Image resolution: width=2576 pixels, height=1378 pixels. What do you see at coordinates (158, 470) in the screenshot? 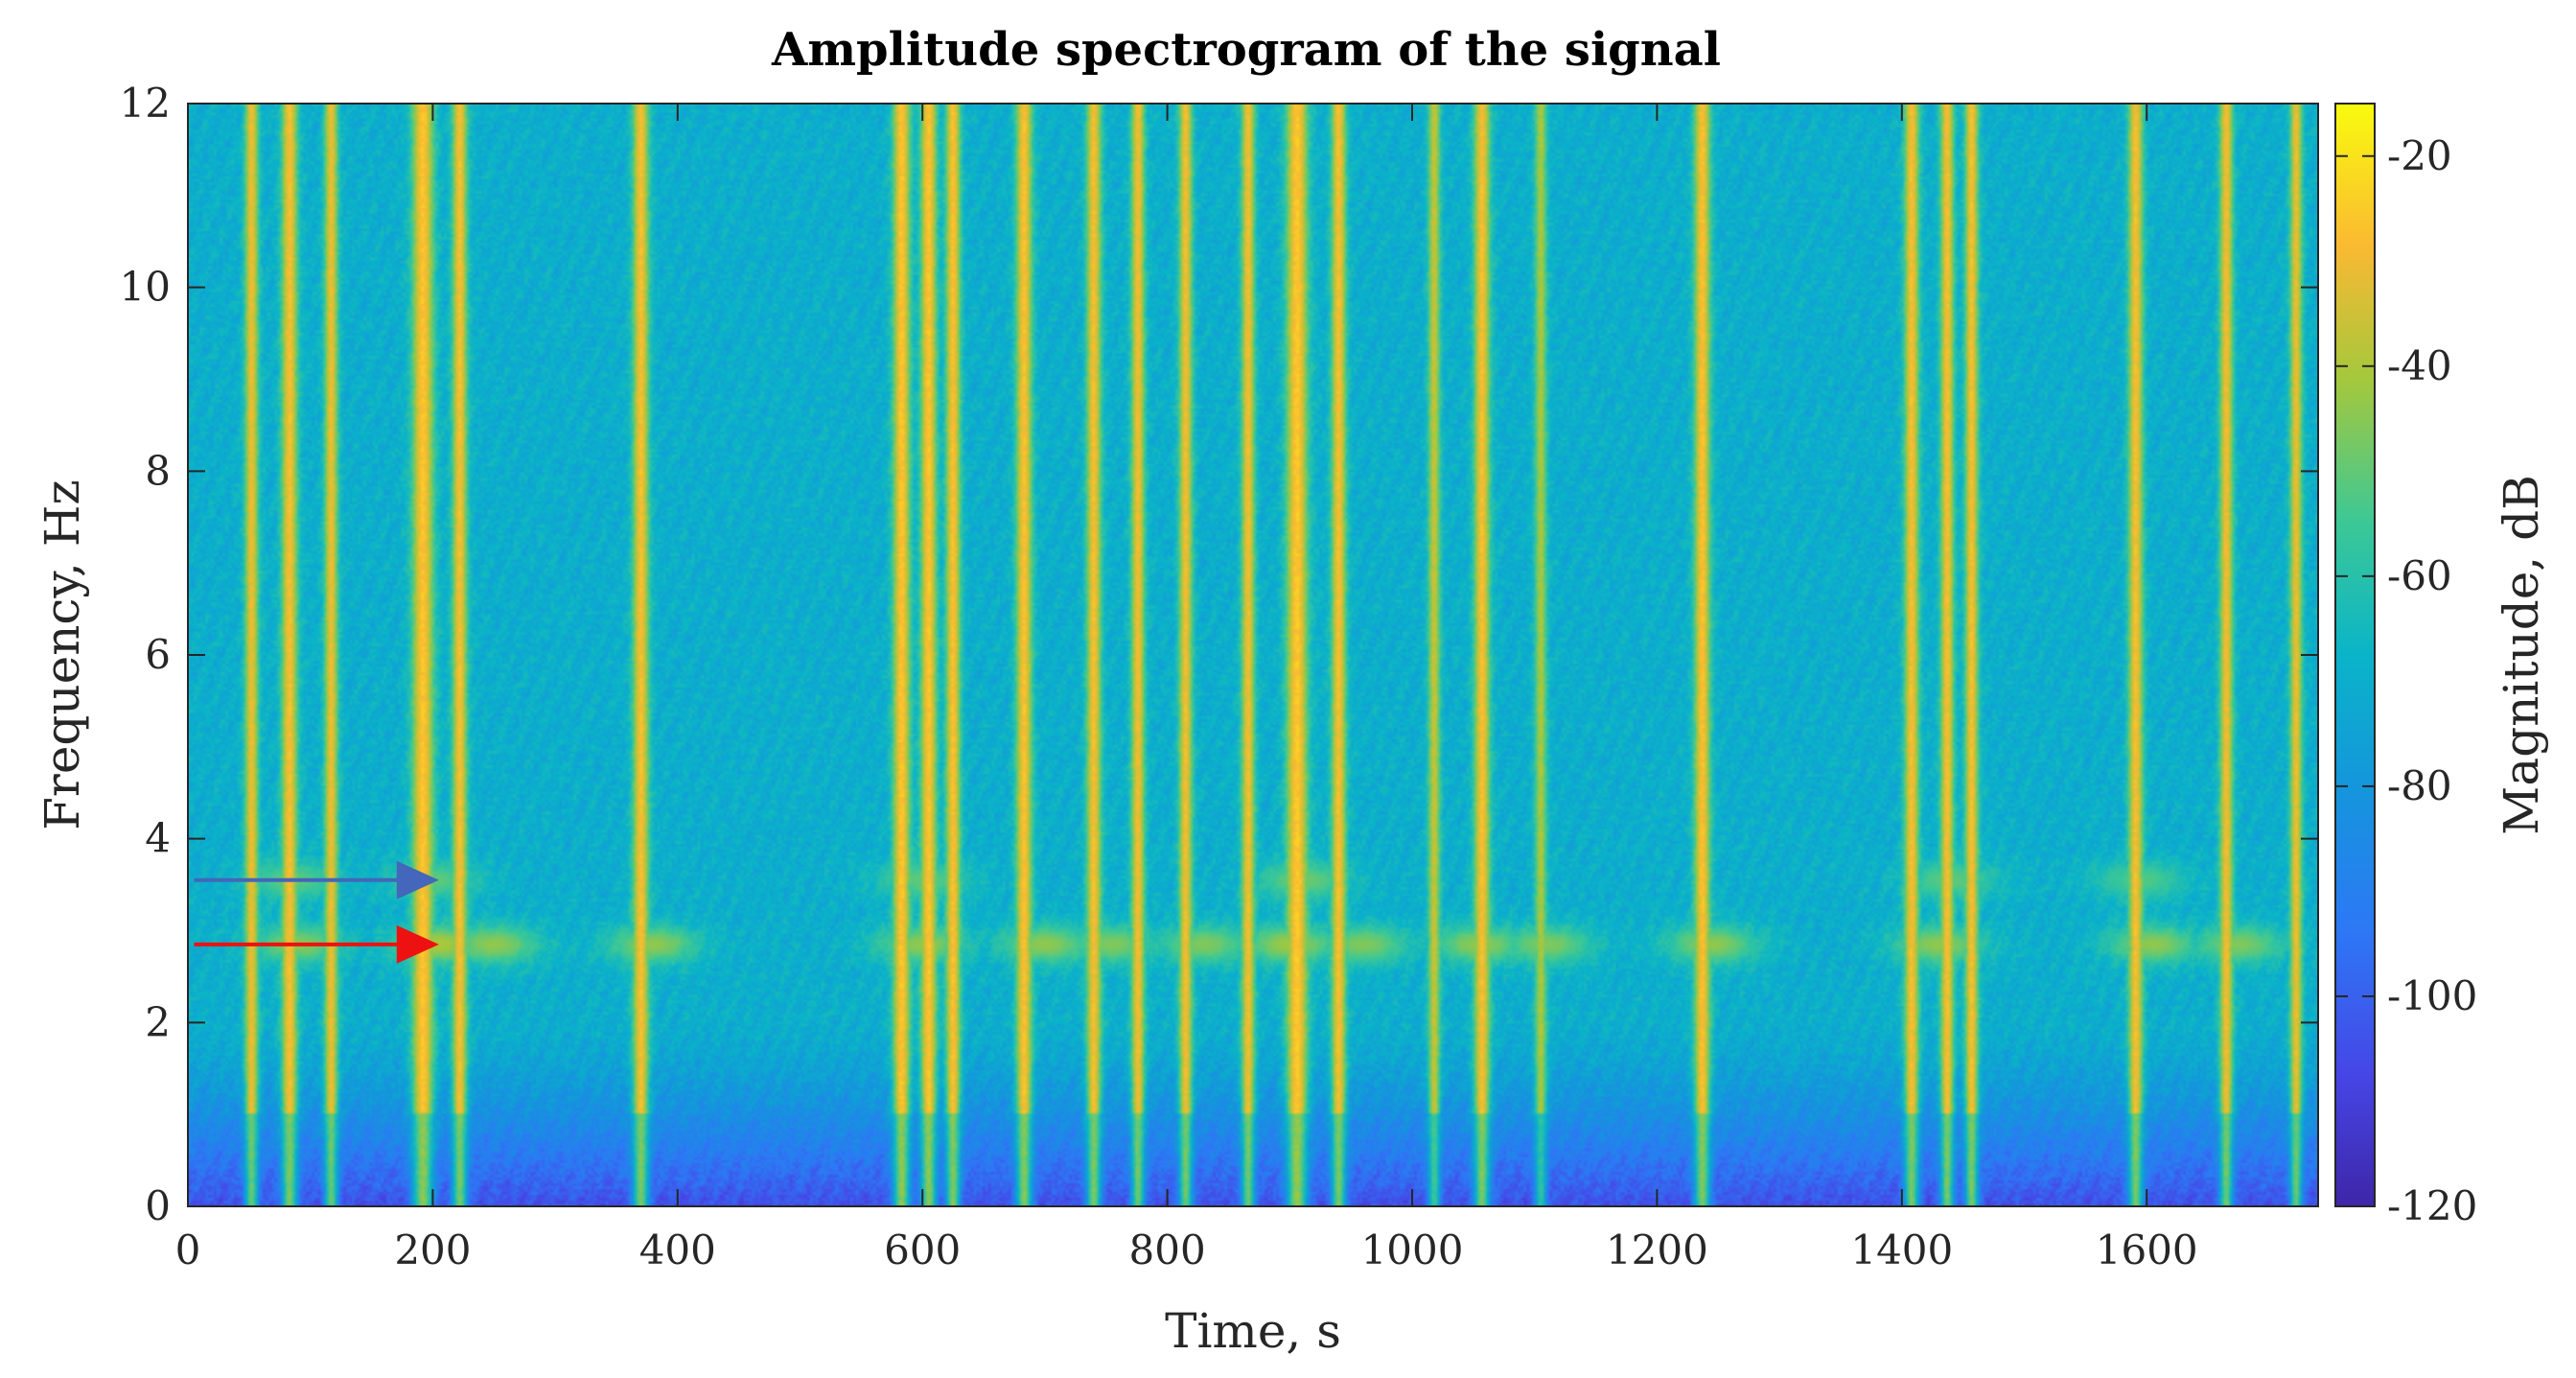
I see `y-tick-label: 8` at bounding box center [158, 470].